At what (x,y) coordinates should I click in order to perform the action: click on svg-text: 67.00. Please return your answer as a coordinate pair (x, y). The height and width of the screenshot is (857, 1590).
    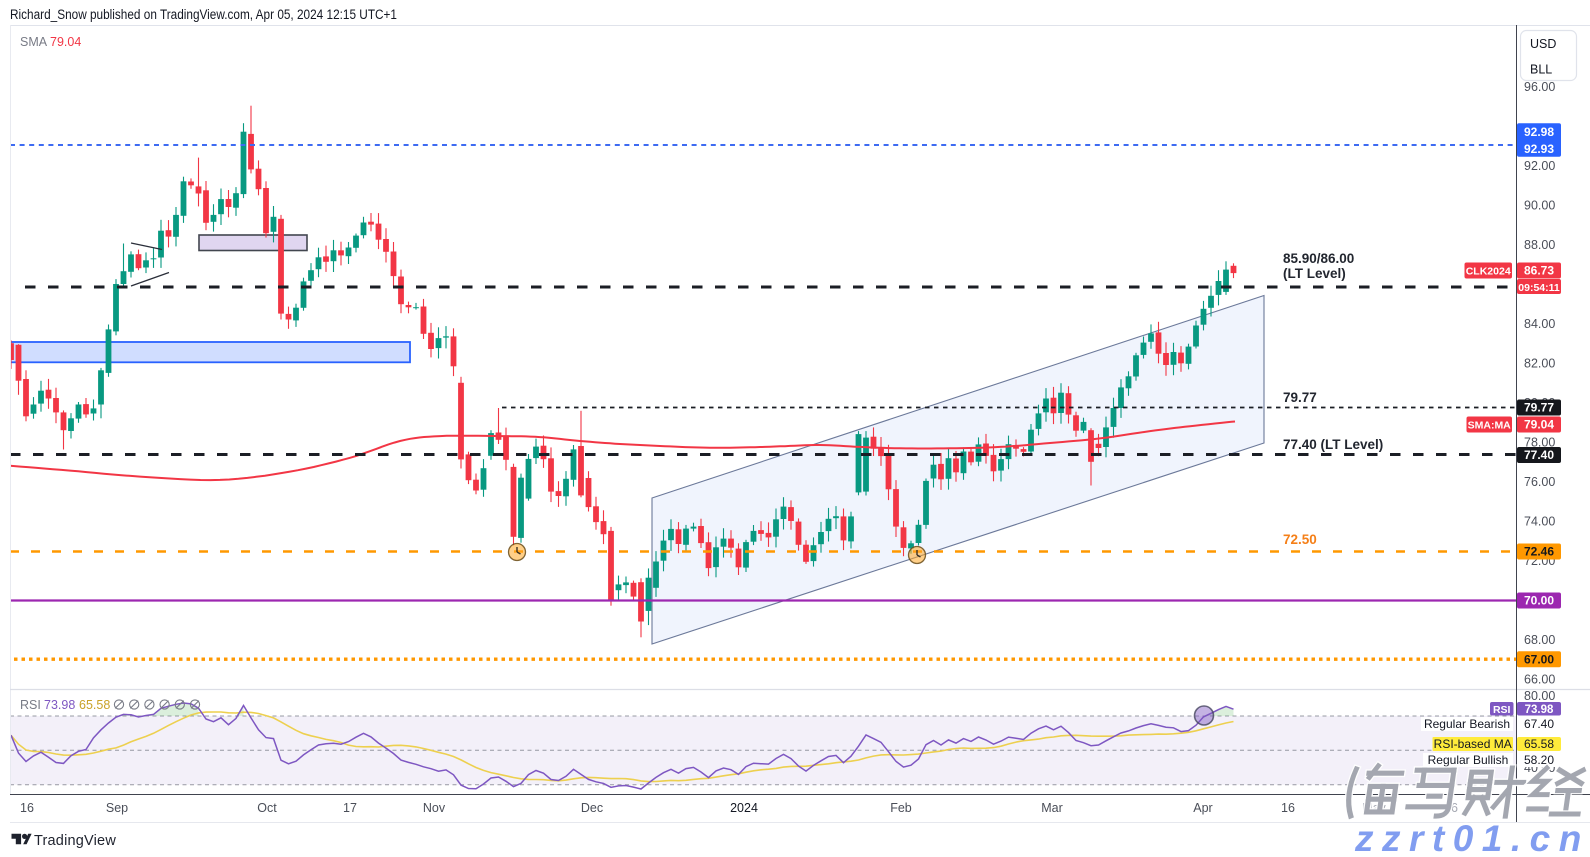
    Looking at the image, I should click on (1539, 659).